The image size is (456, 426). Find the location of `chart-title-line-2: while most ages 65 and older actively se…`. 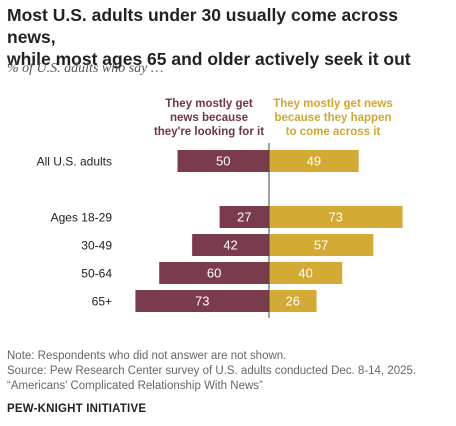

chart-title-line-2: while most ages 65 and older actively se… is located at coordinates (209, 59).